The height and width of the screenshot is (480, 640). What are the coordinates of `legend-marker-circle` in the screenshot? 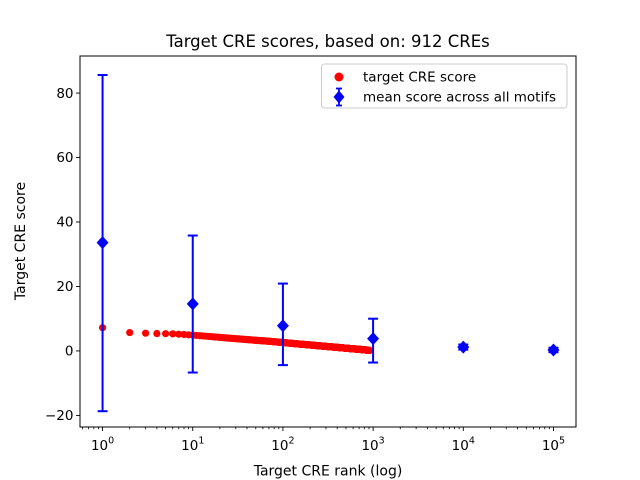 It's located at (339, 77).